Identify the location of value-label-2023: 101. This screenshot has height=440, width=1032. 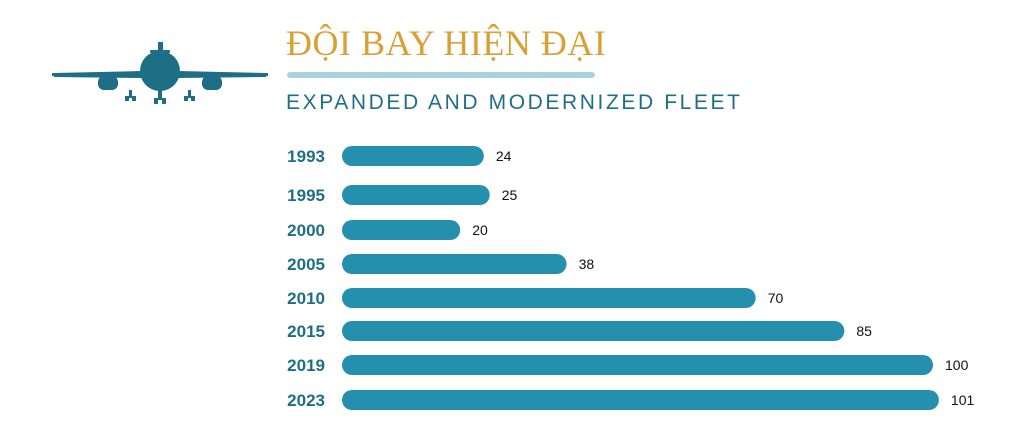
(963, 400).